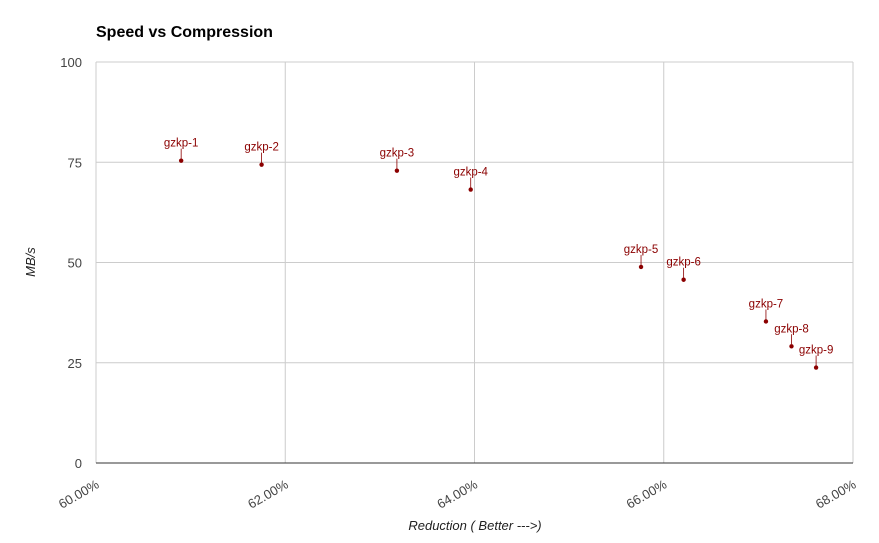 The height and width of the screenshot is (543, 879). What do you see at coordinates (683, 263) in the screenshot?
I see `point-label: gzkp-6` at bounding box center [683, 263].